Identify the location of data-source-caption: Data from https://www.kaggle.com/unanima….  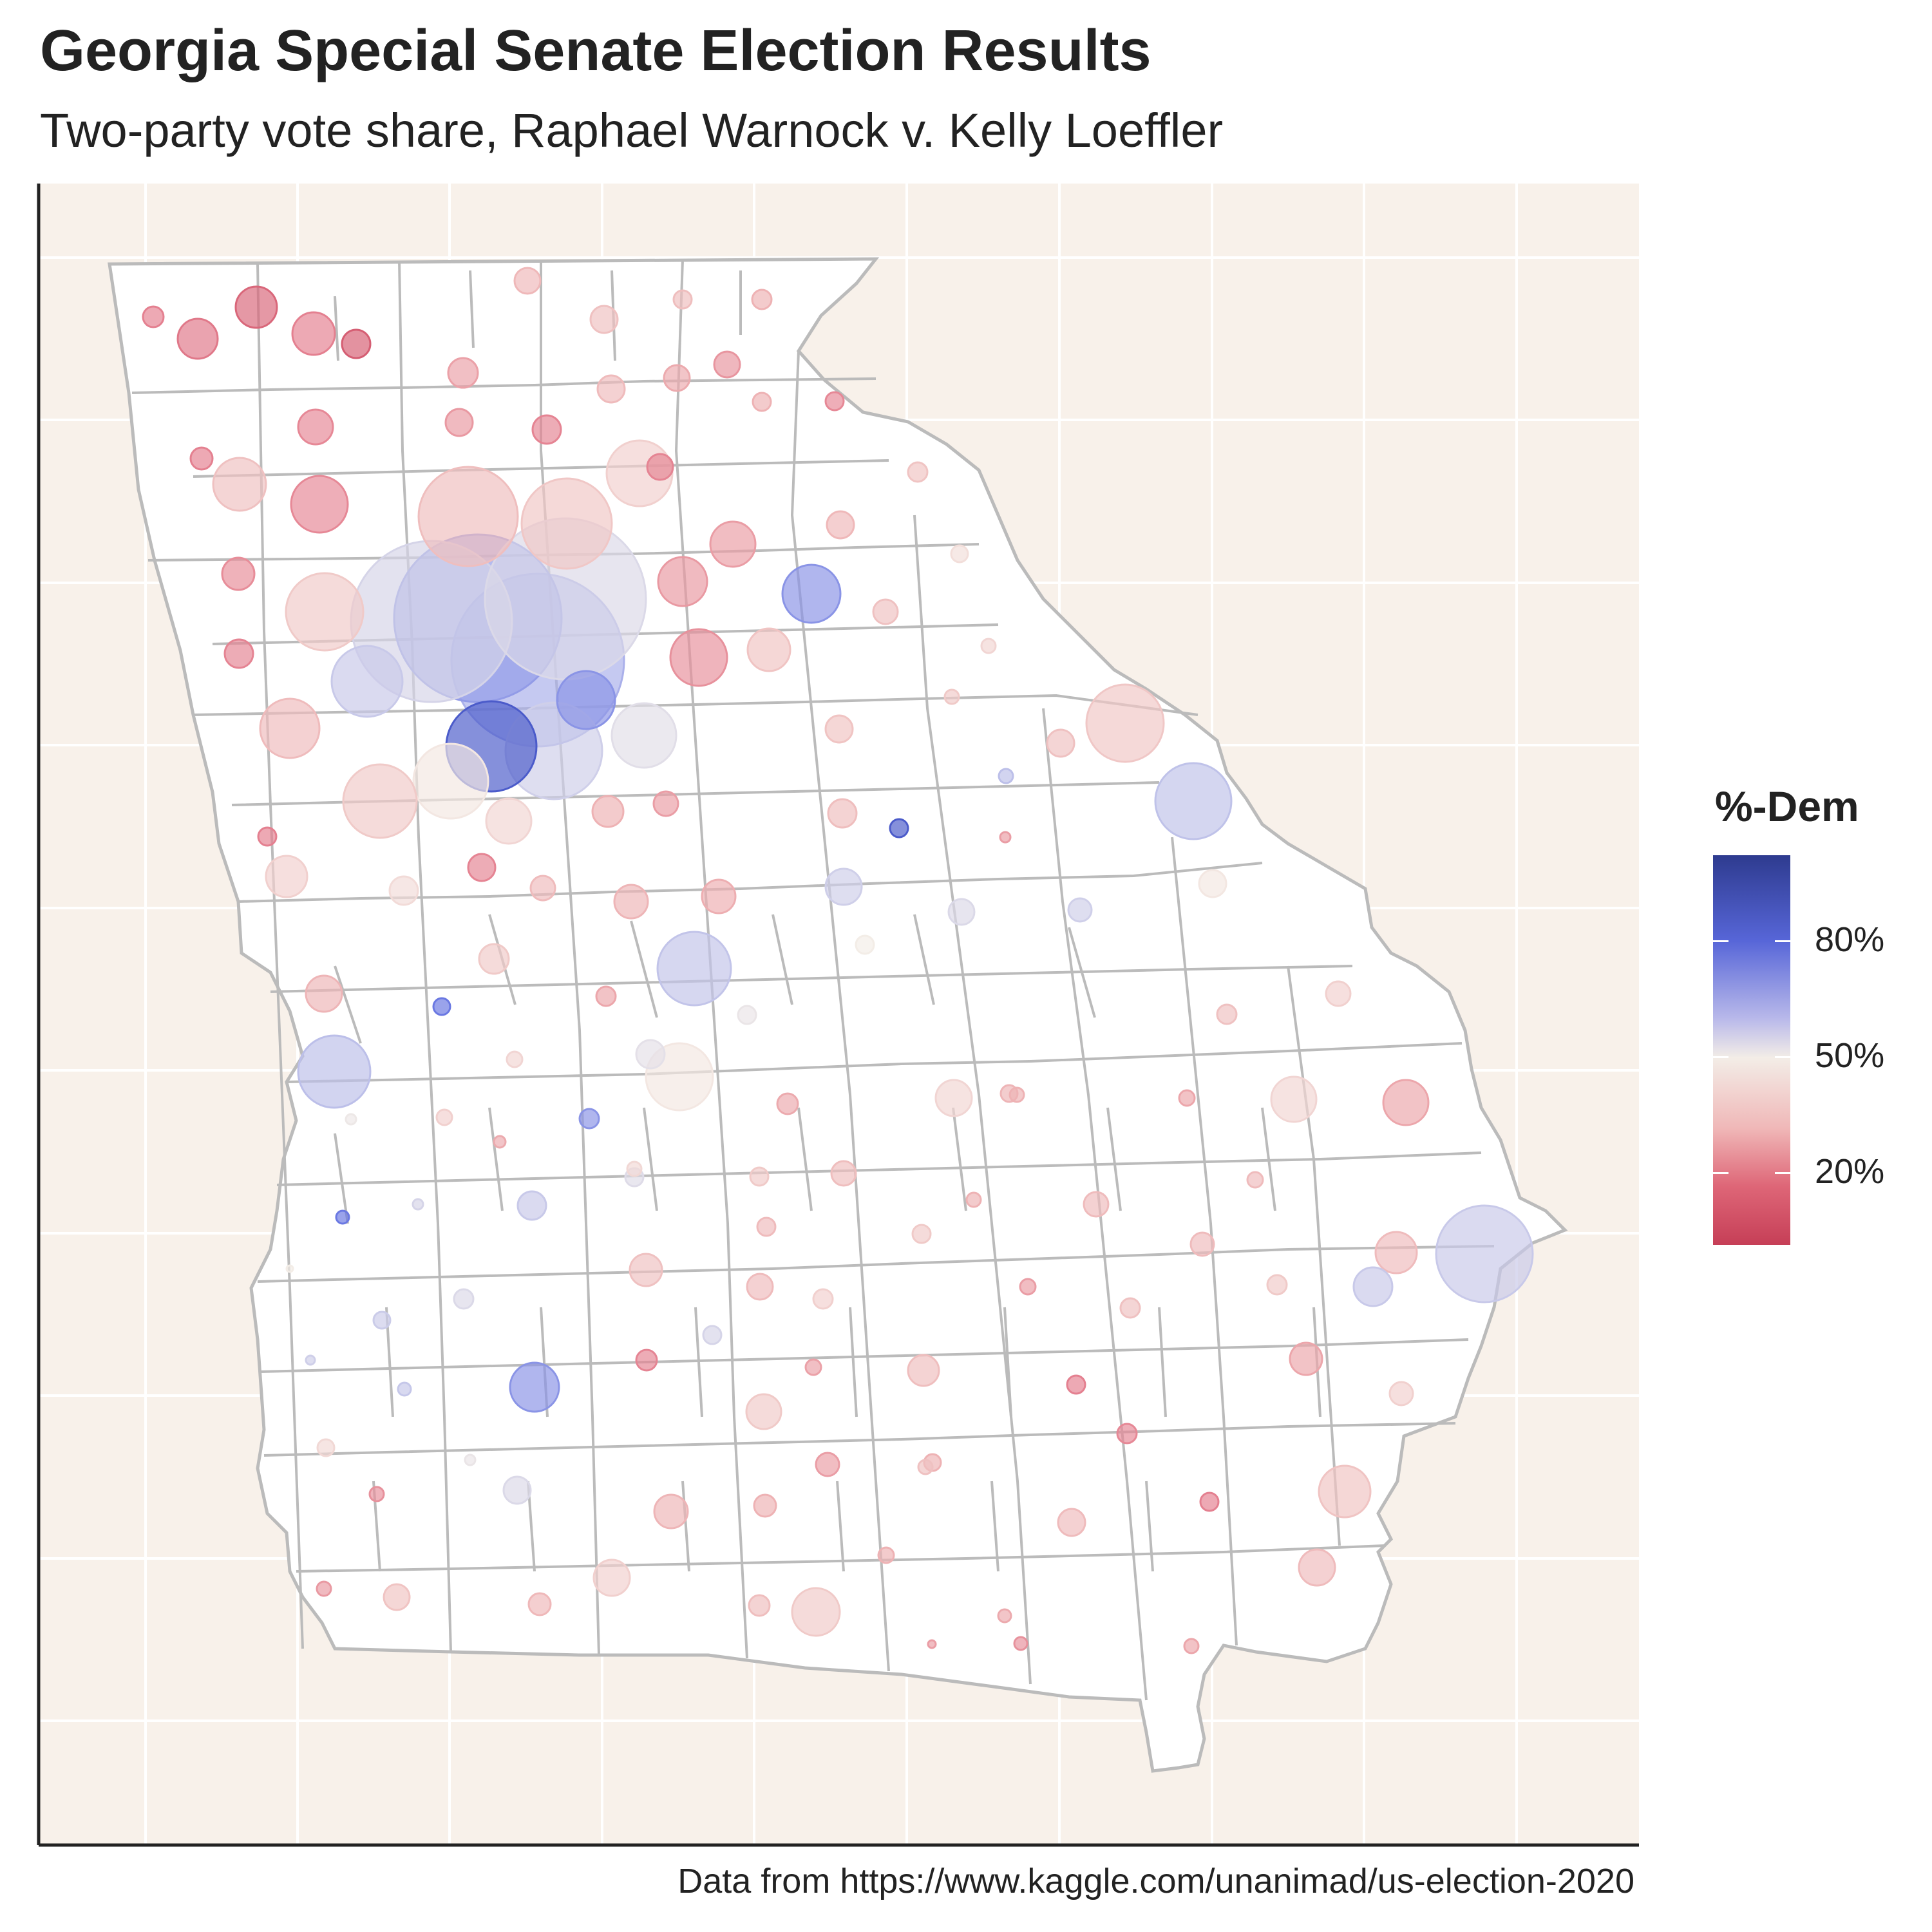
(1156, 1881).